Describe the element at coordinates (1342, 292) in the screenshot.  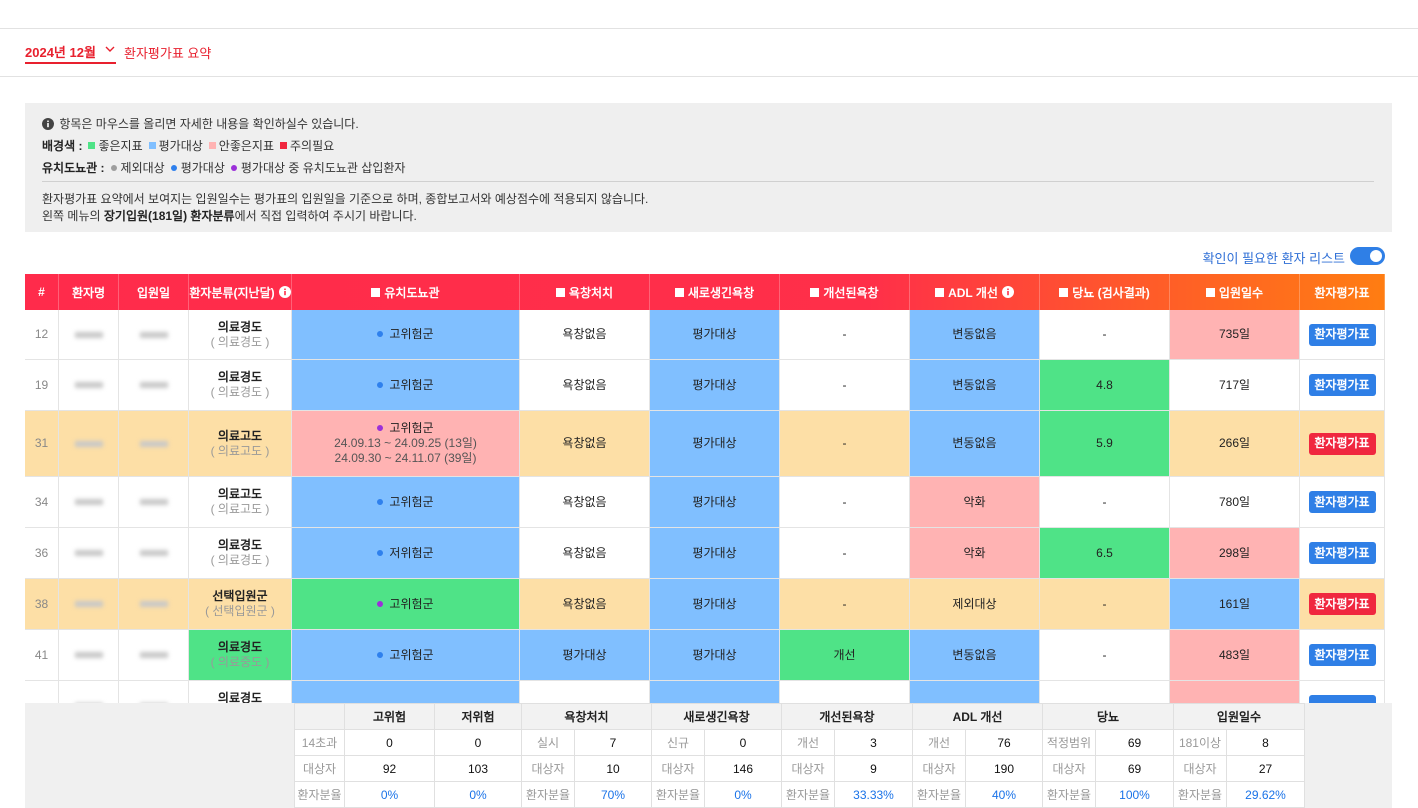
I see `header-label: 환자평가표` at that location.